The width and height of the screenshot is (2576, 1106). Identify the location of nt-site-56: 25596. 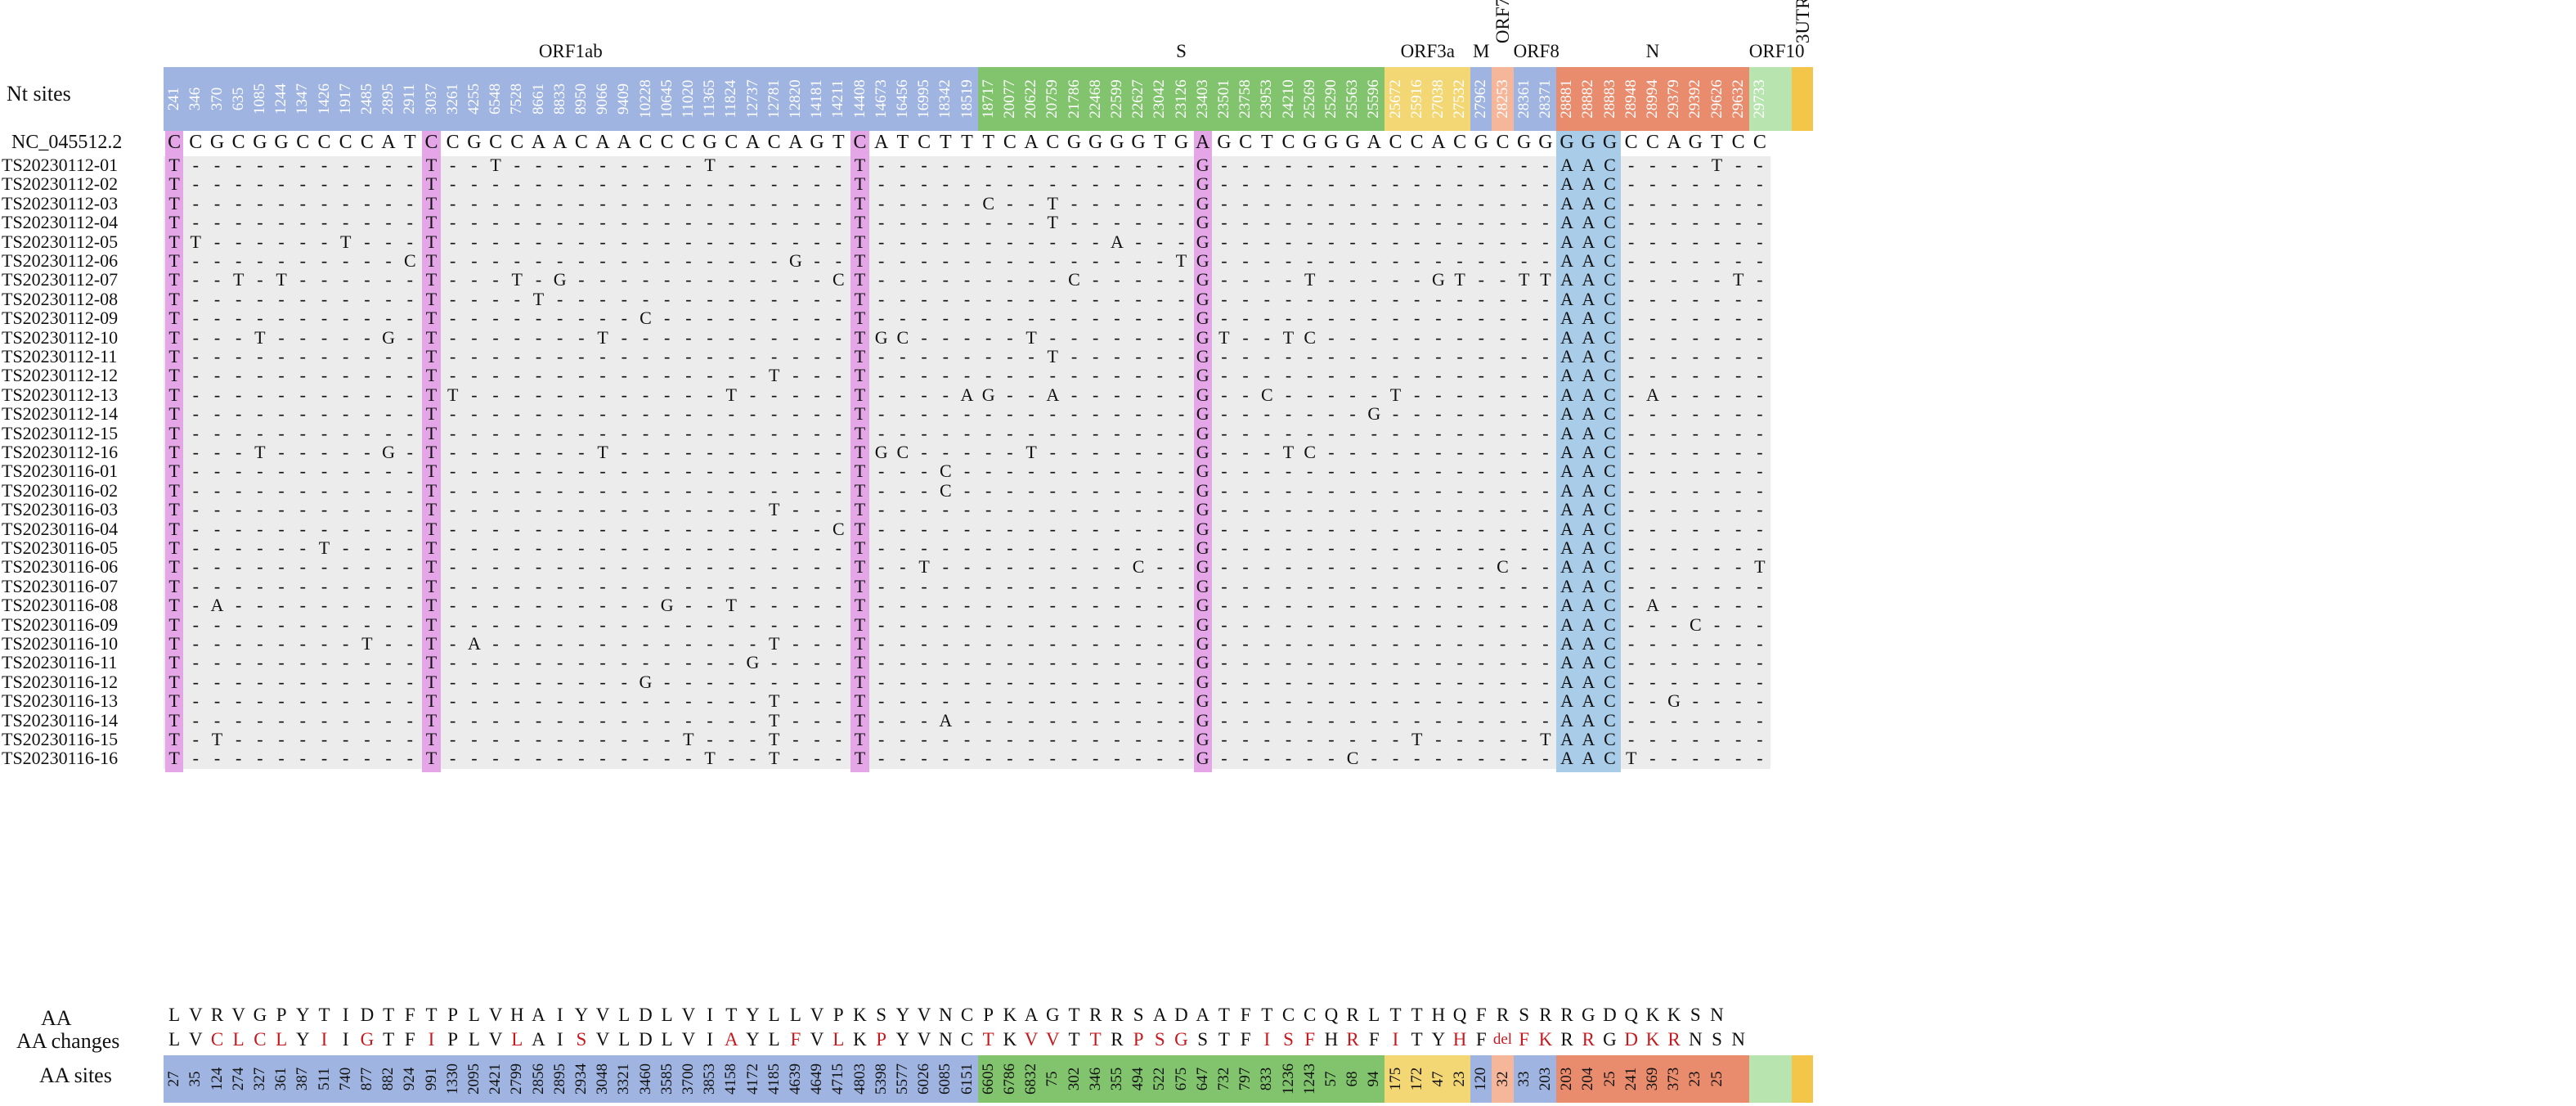
(1374, 99).